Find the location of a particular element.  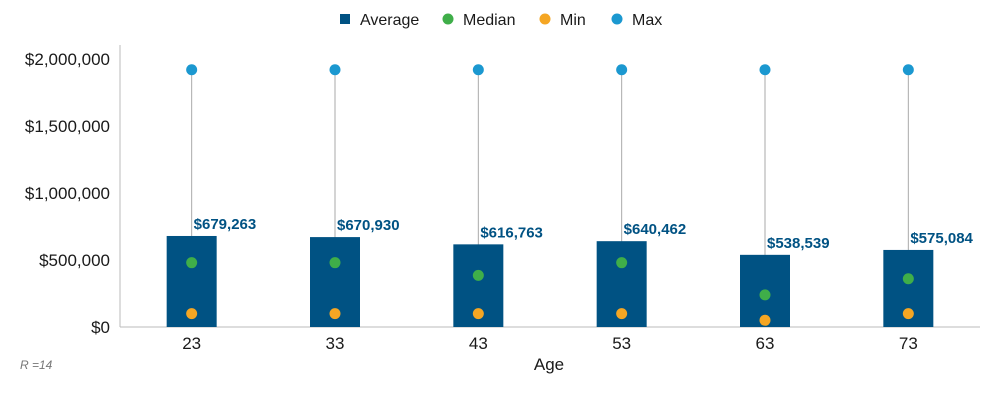

average-data-label: $679,263 is located at coordinates (225, 224).